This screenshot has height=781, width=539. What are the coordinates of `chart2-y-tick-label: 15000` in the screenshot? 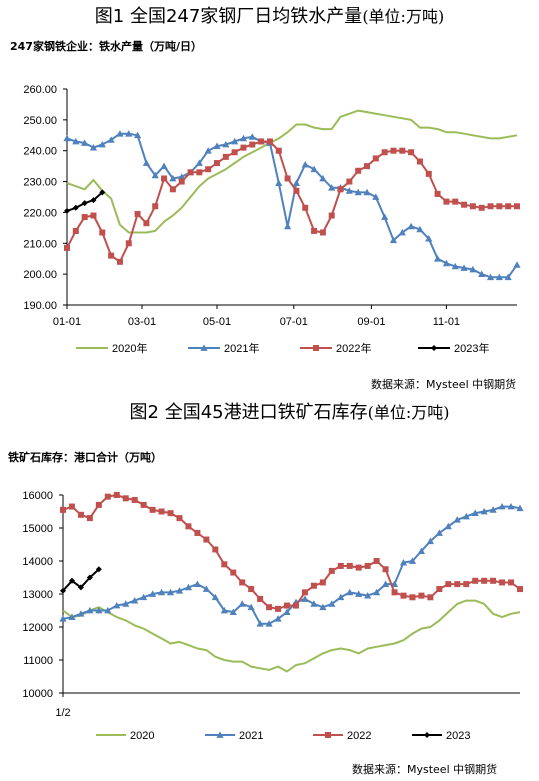 It's located at (37, 529).